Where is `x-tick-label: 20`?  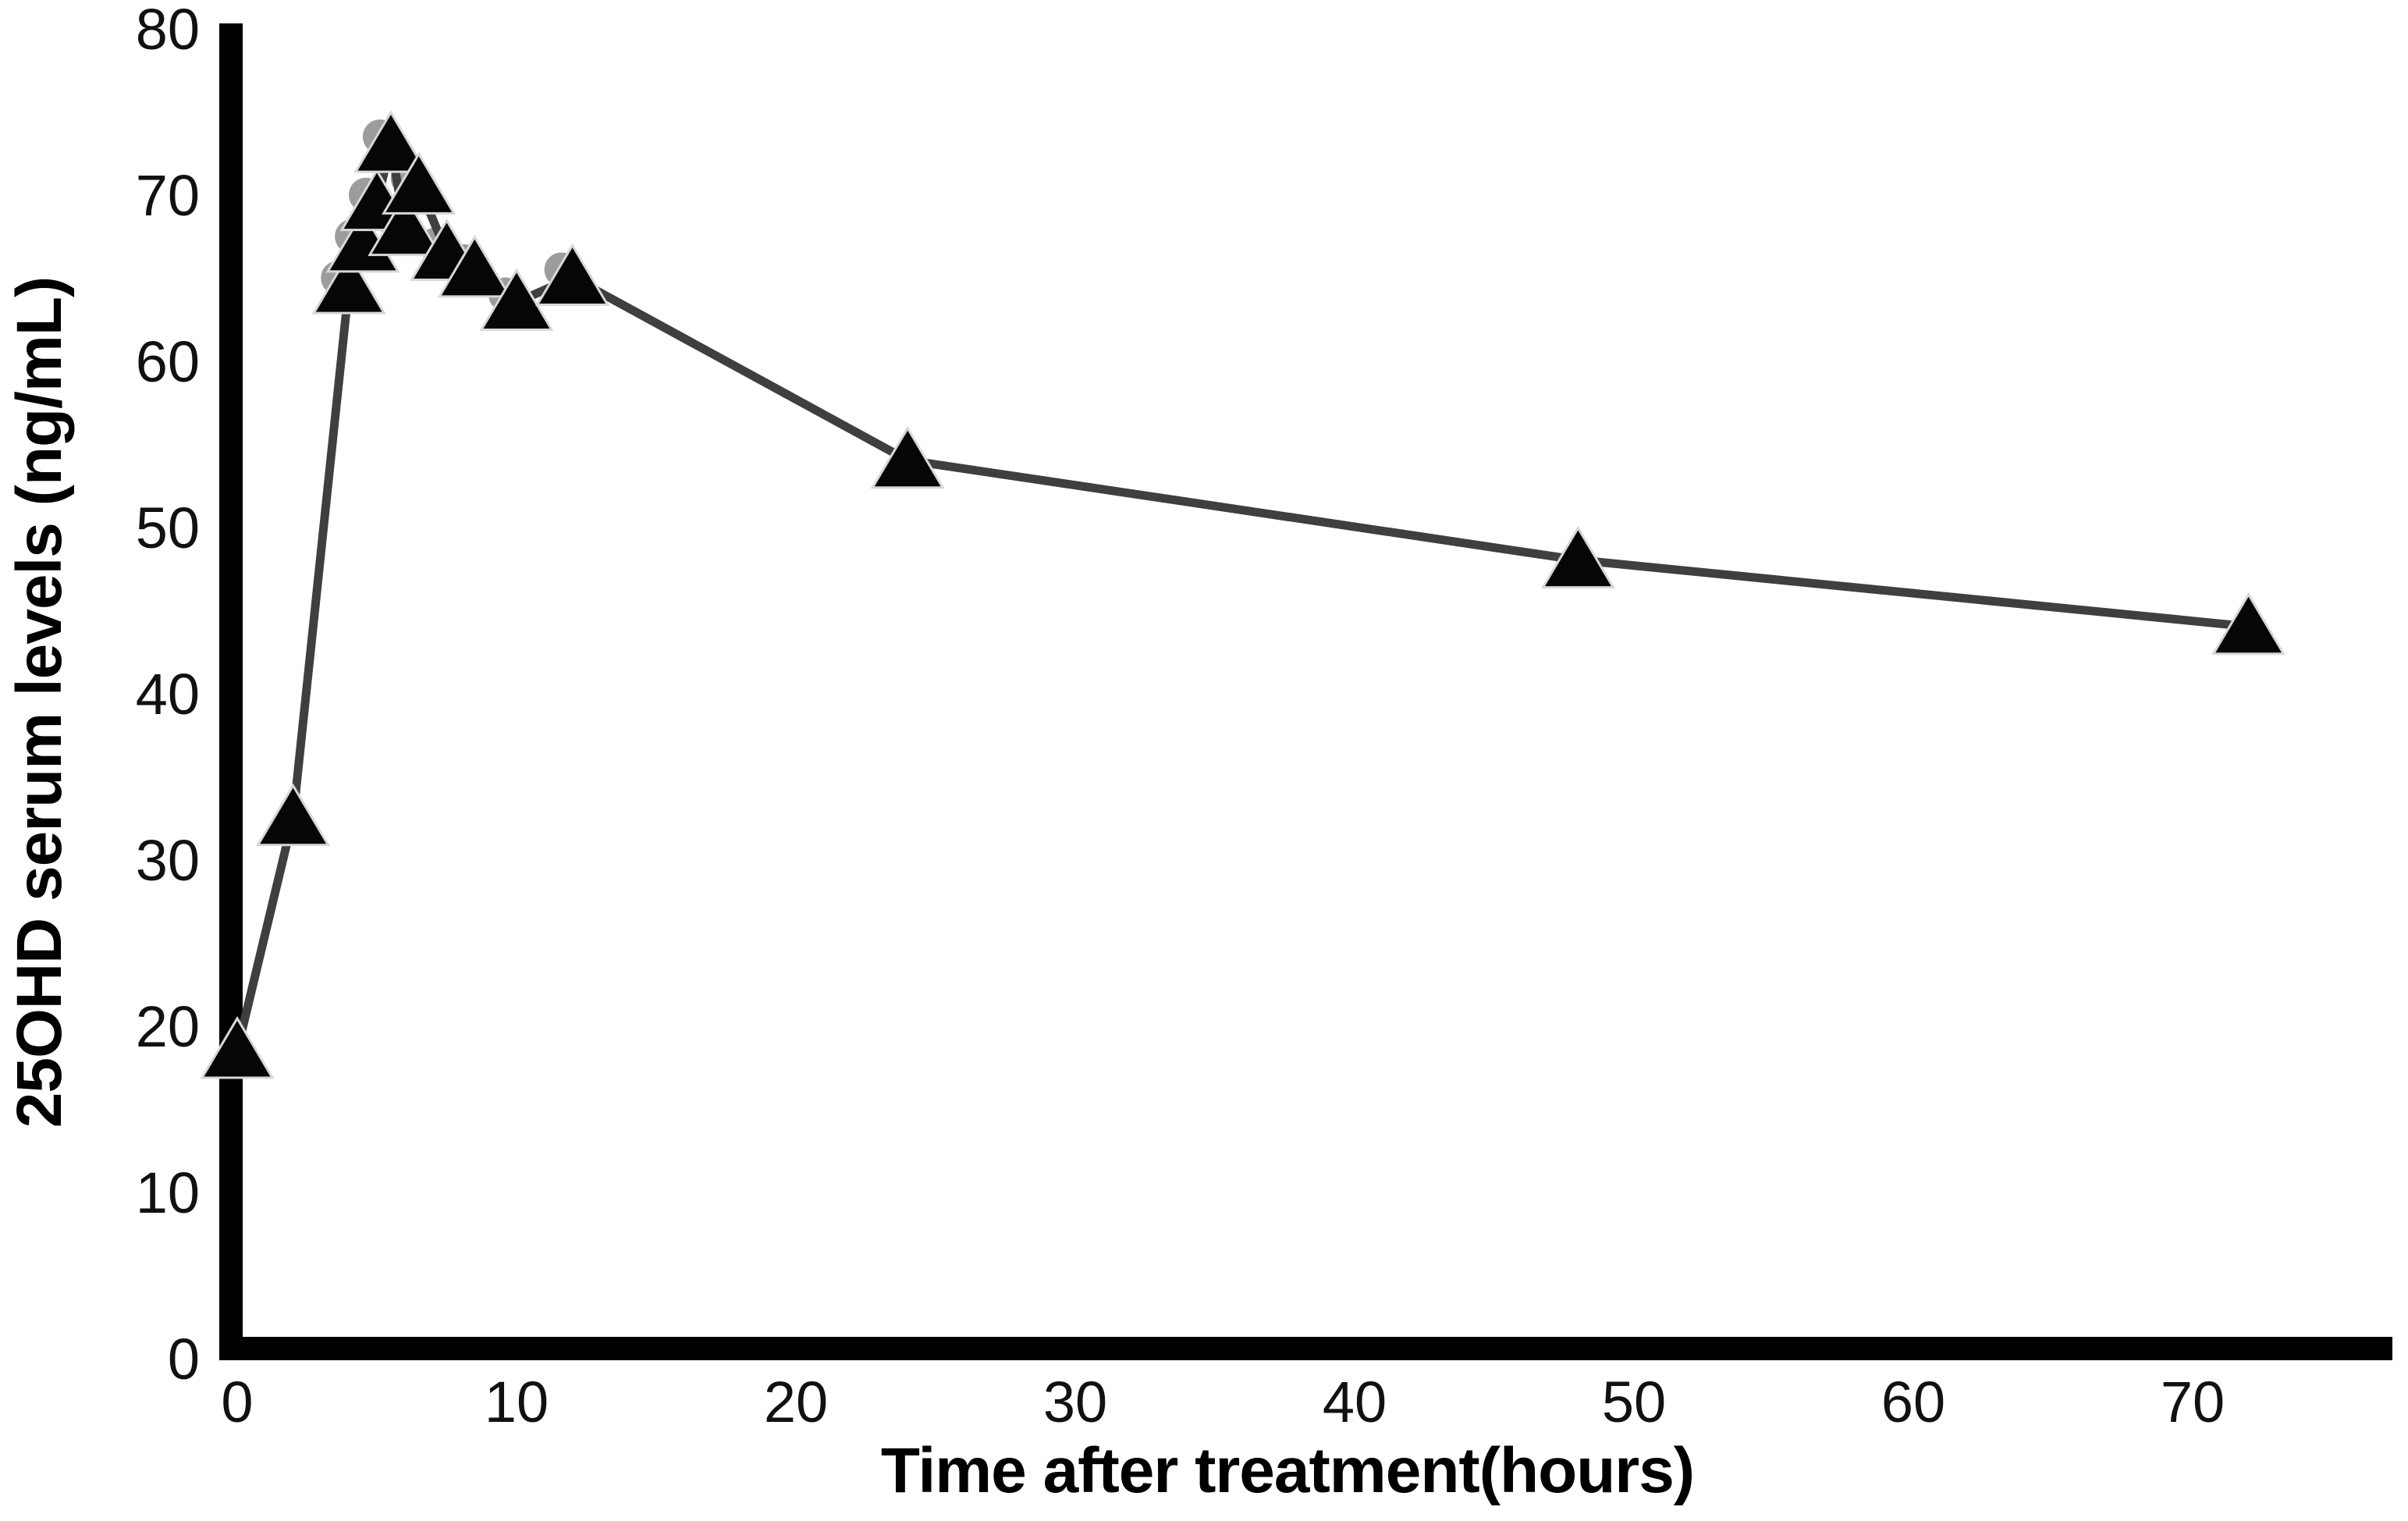
x-tick-label: 20 is located at coordinates (796, 1402).